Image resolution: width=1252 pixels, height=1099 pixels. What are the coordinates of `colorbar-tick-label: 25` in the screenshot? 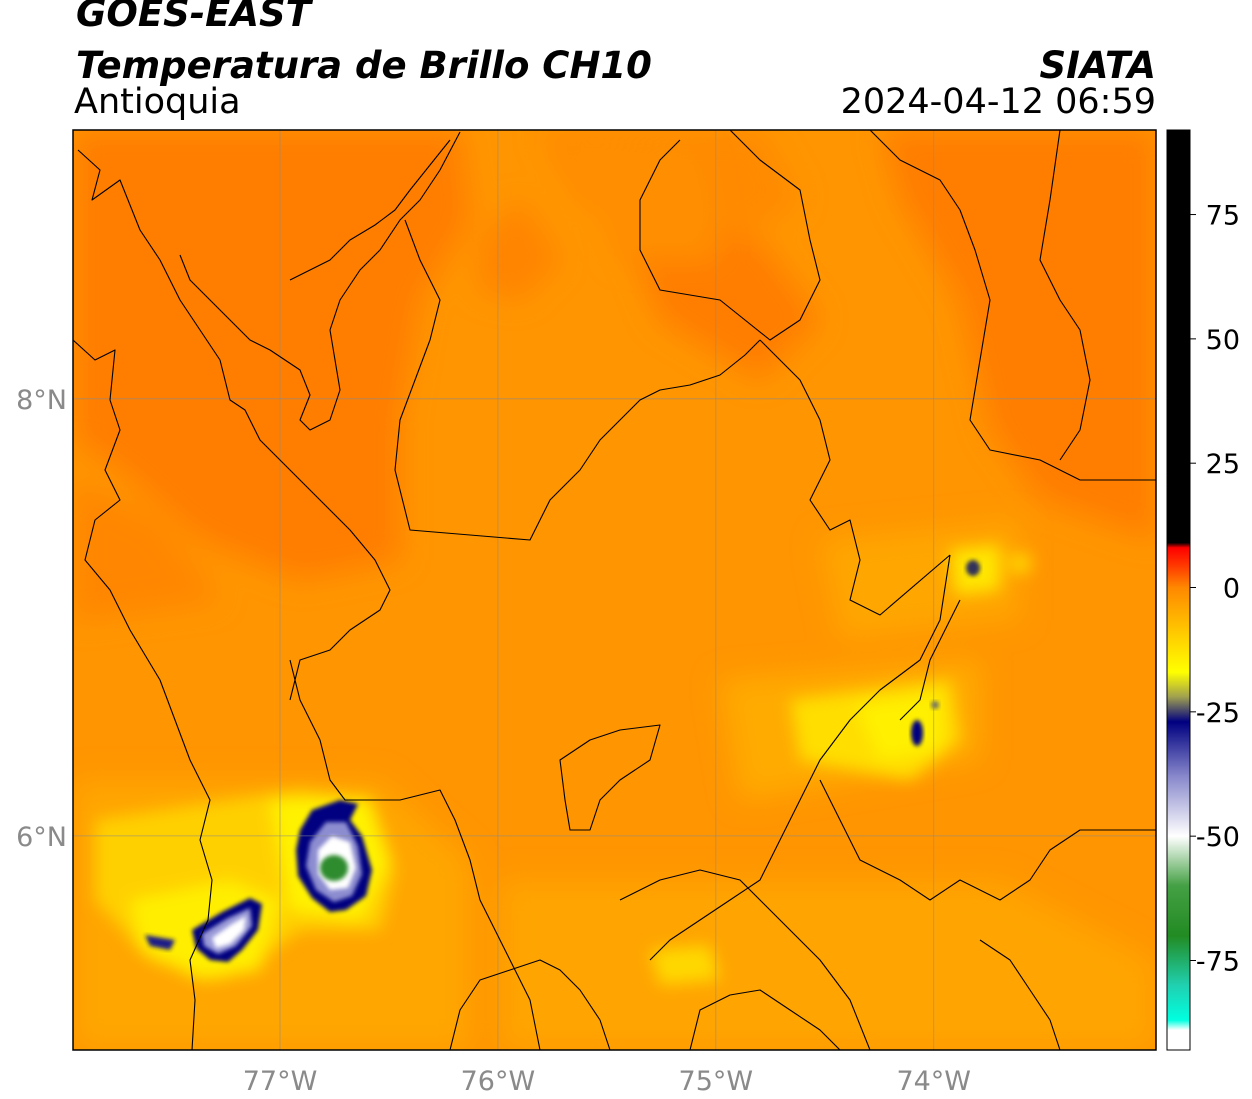 It's located at (1223, 464).